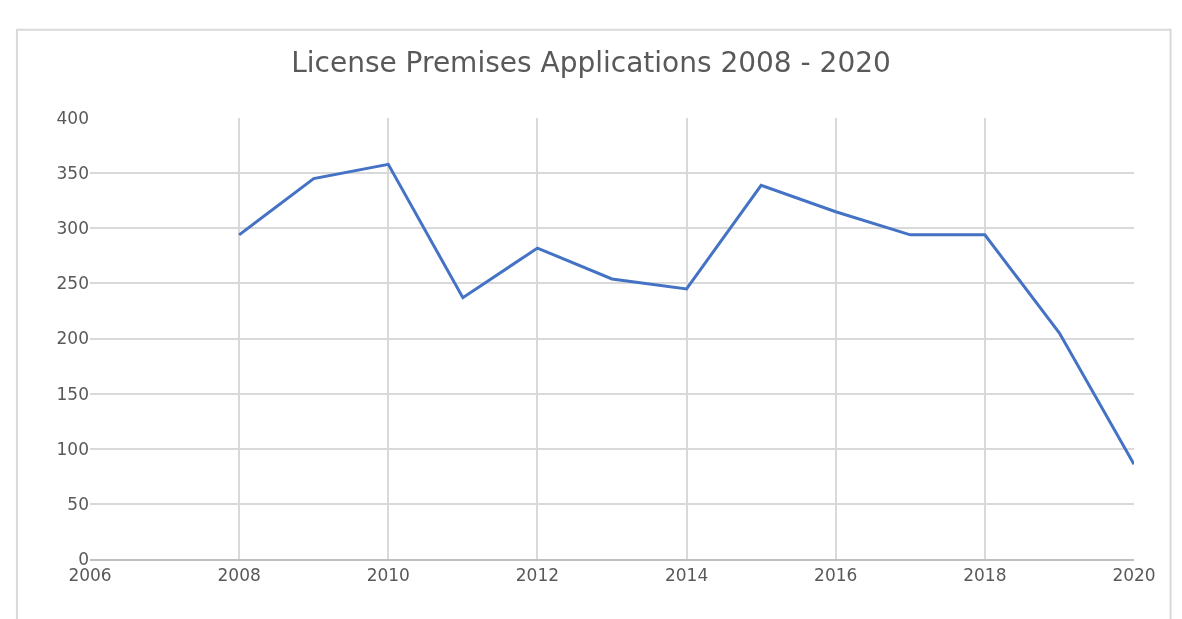 The height and width of the screenshot is (619, 1182). What do you see at coordinates (836, 575) in the screenshot?
I see `x-tick-label: 2016` at bounding box center [836, 575].